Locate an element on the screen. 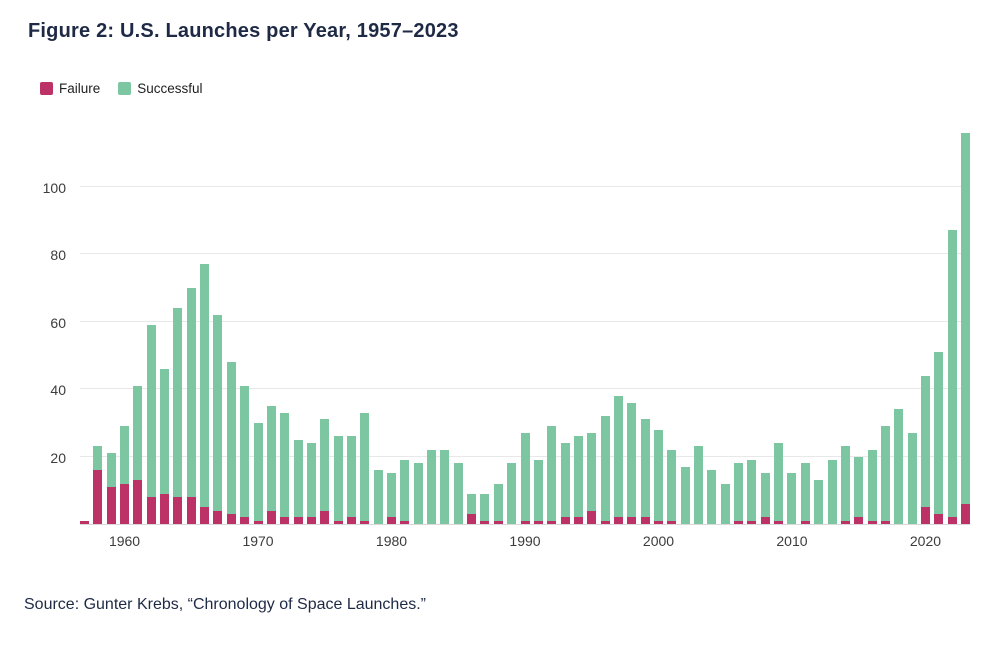  bar-1967 is located at coordinates (218, 419).